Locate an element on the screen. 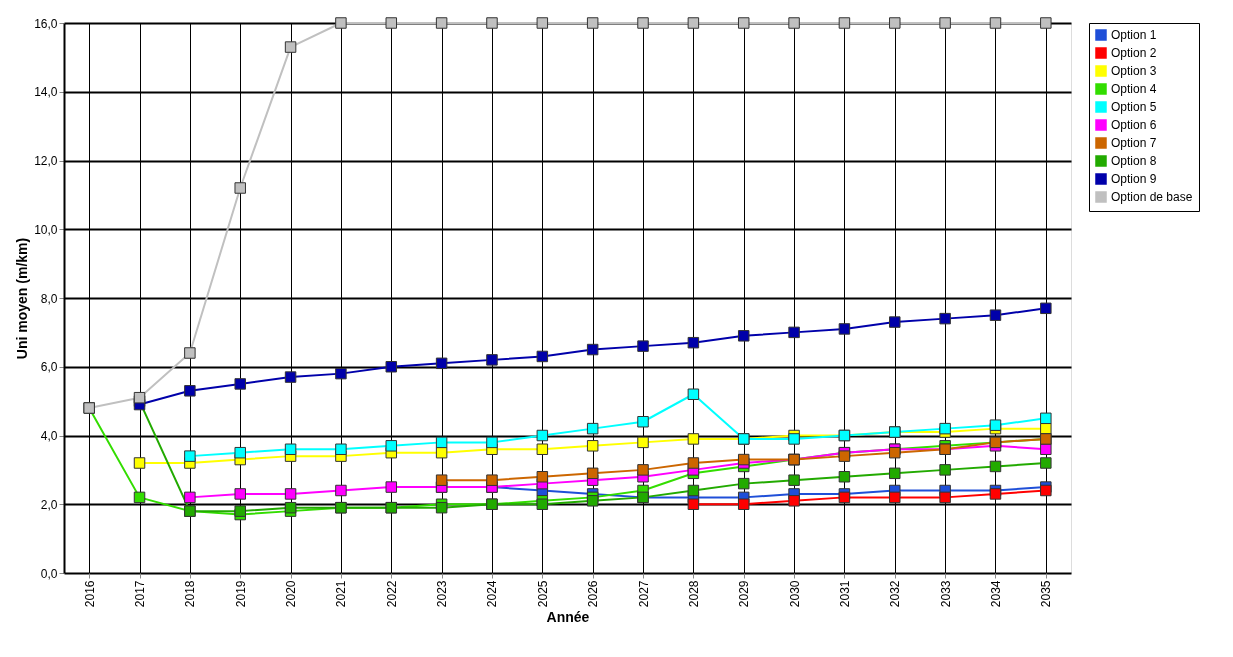 This screenshot has height=657, width=1233. x-tick-label: 2020 is located at coordinates (291, 594).